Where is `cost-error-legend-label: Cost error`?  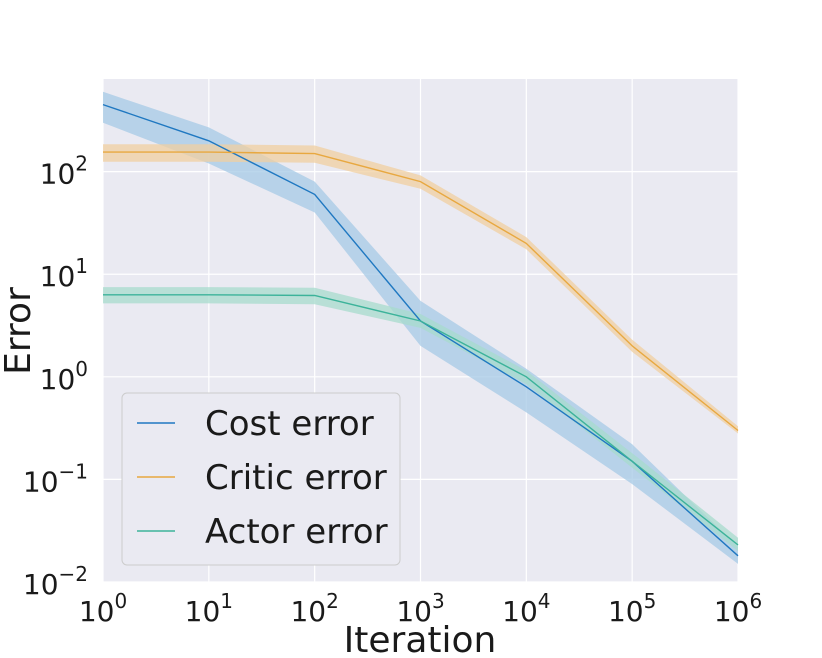 cost-error-legend-label: Cost error is located at coordinates (289, 424).